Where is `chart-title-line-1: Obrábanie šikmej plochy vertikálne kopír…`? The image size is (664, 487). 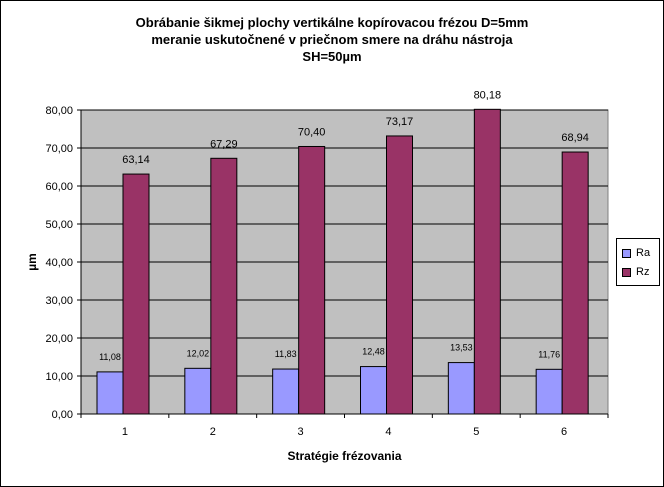 chart-title-line-1: Obrábanie šikmej plochy vertikálne kopír… is located at coordinates (332, 22).